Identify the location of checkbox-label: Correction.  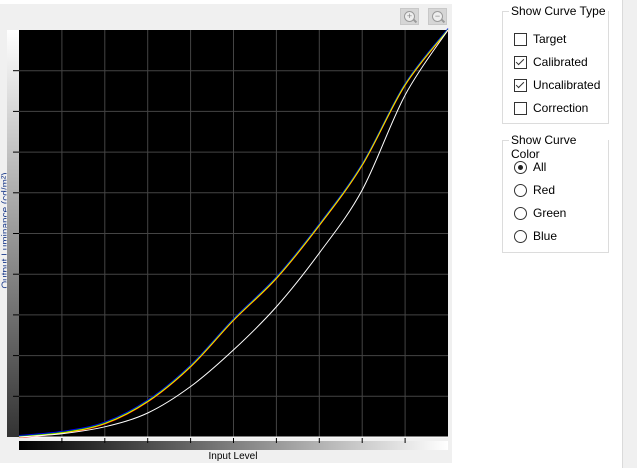
(561, 108).